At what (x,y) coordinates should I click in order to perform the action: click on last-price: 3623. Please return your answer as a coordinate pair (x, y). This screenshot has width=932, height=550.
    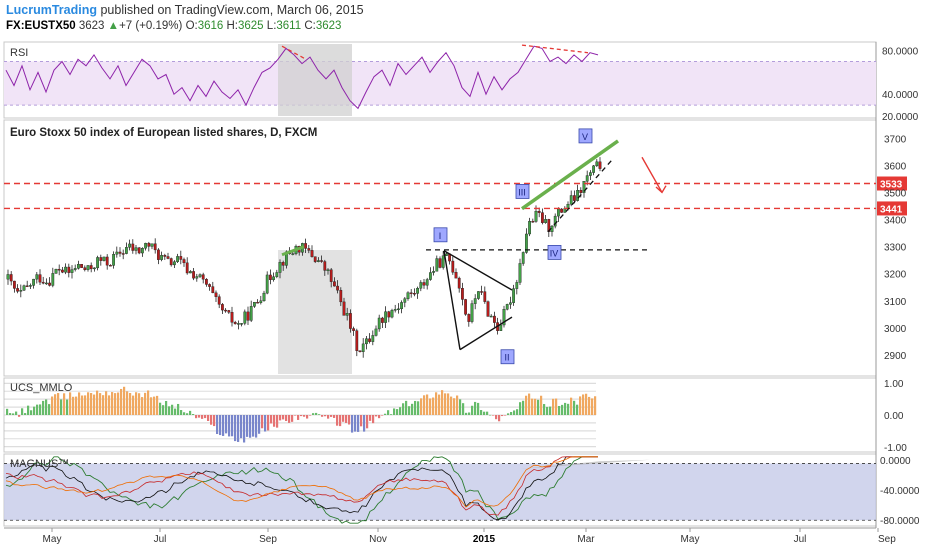
    Looking at the image, I should click on (91, 26).